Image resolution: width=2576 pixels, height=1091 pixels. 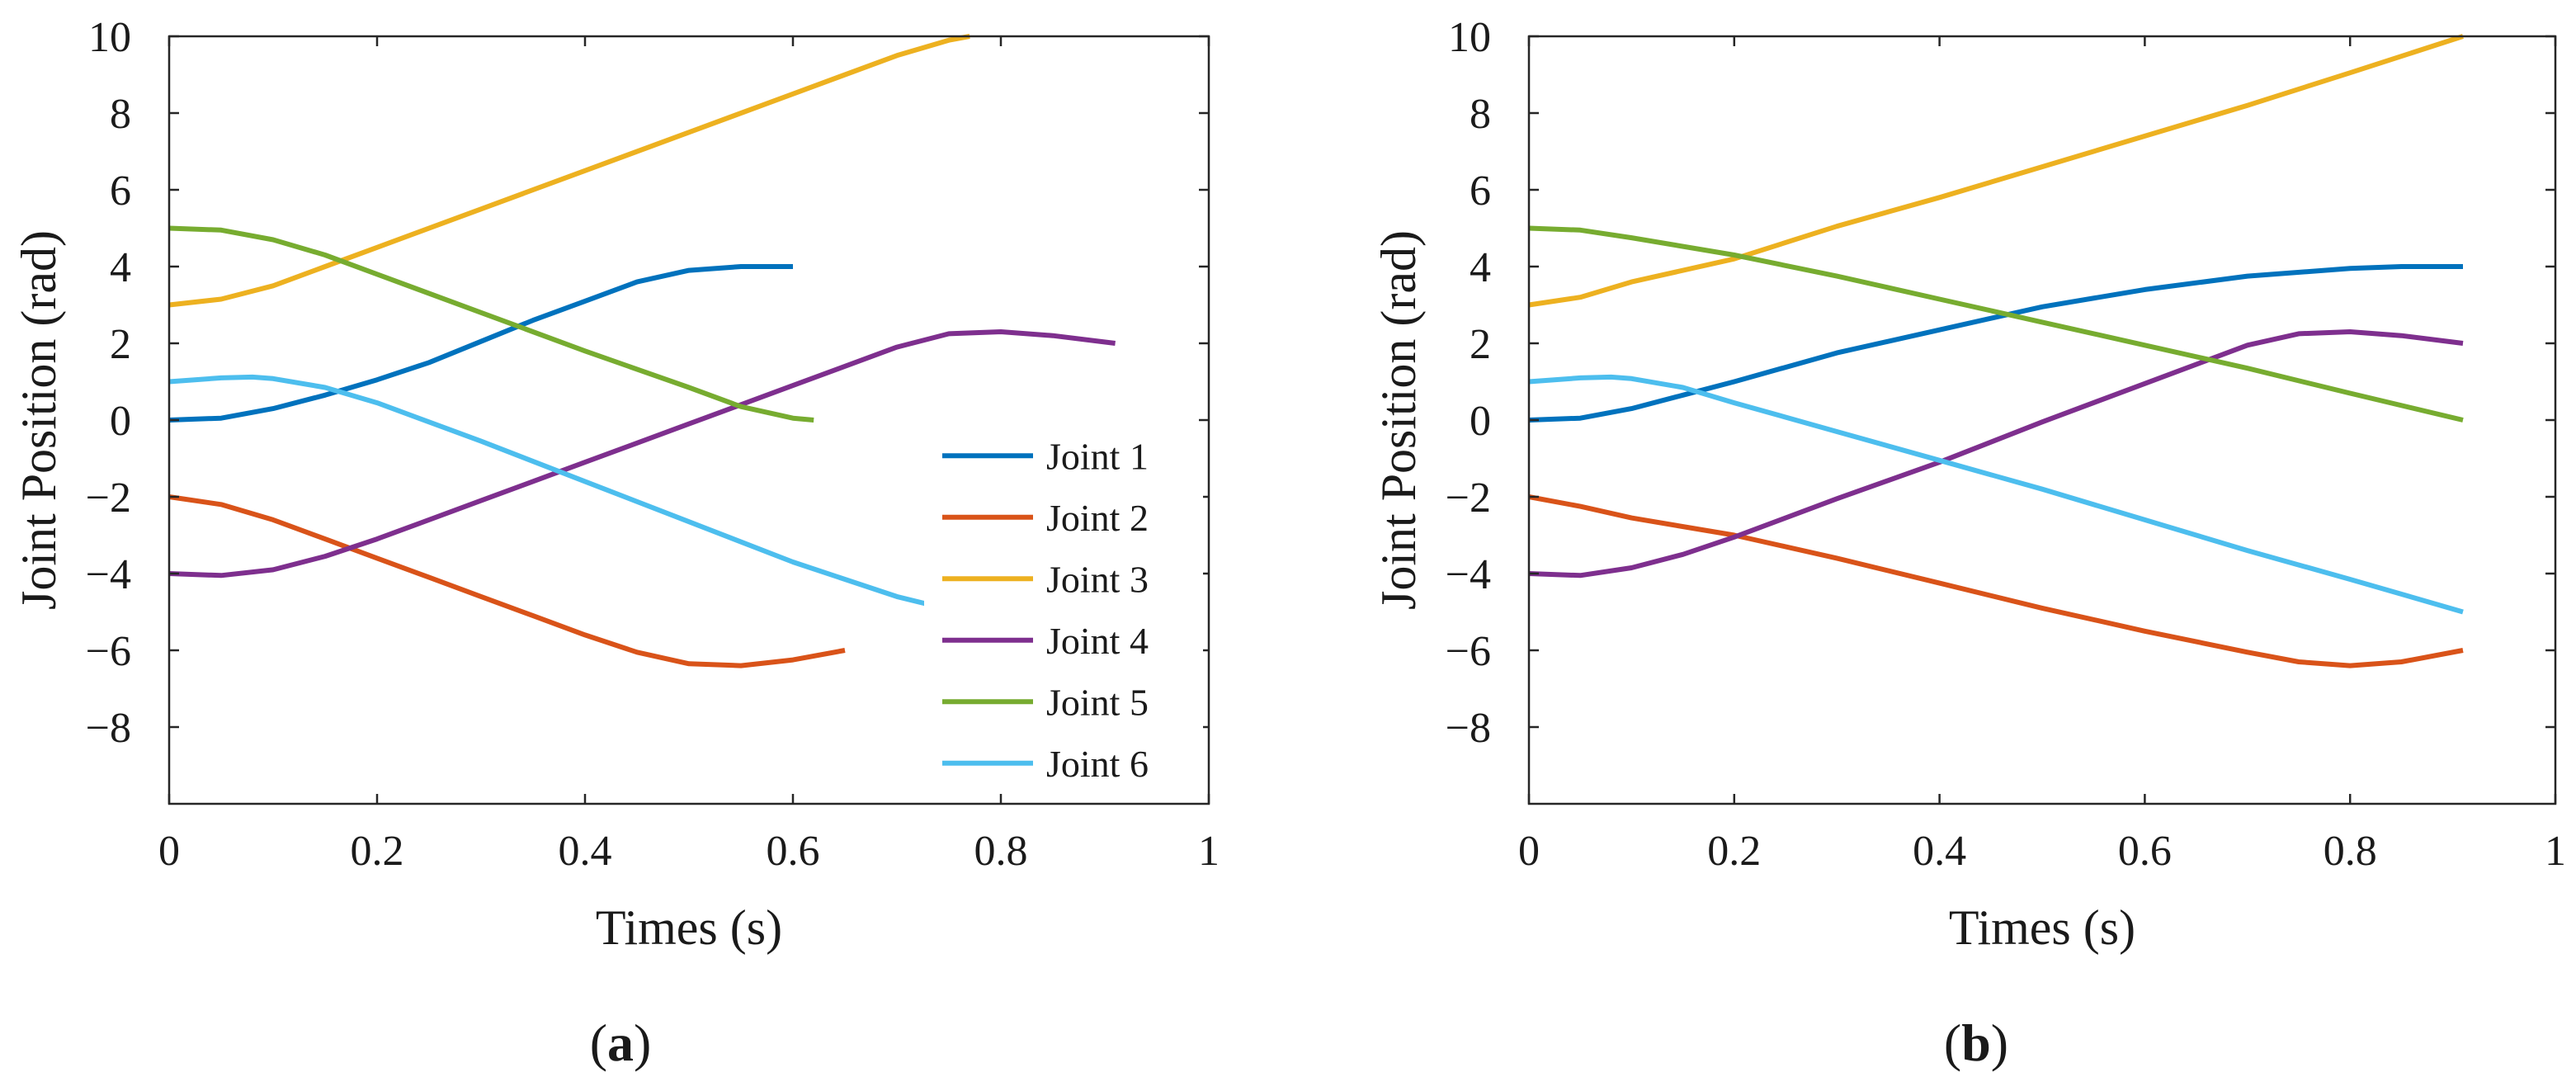 I want to click on legend-label-joint-4: Joint 4, so click(x=1097, y=641).